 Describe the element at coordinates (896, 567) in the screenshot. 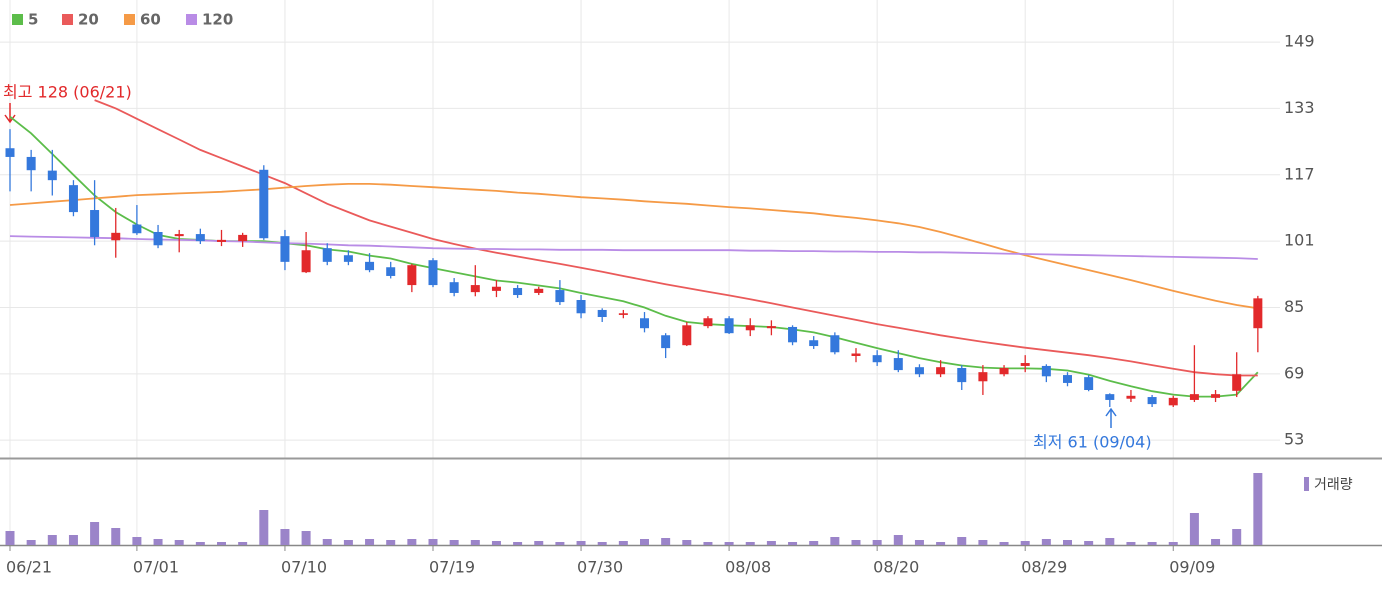

I see `x-tick-label: 08/20` at that location.